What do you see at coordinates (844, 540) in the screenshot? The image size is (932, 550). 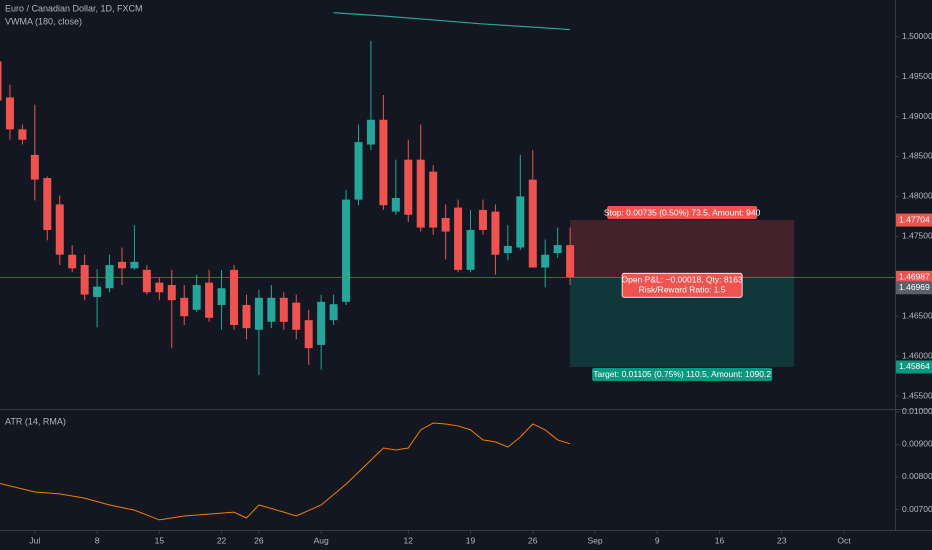 I see `x-tick-label: Oct` at bounding box center [844, 540].